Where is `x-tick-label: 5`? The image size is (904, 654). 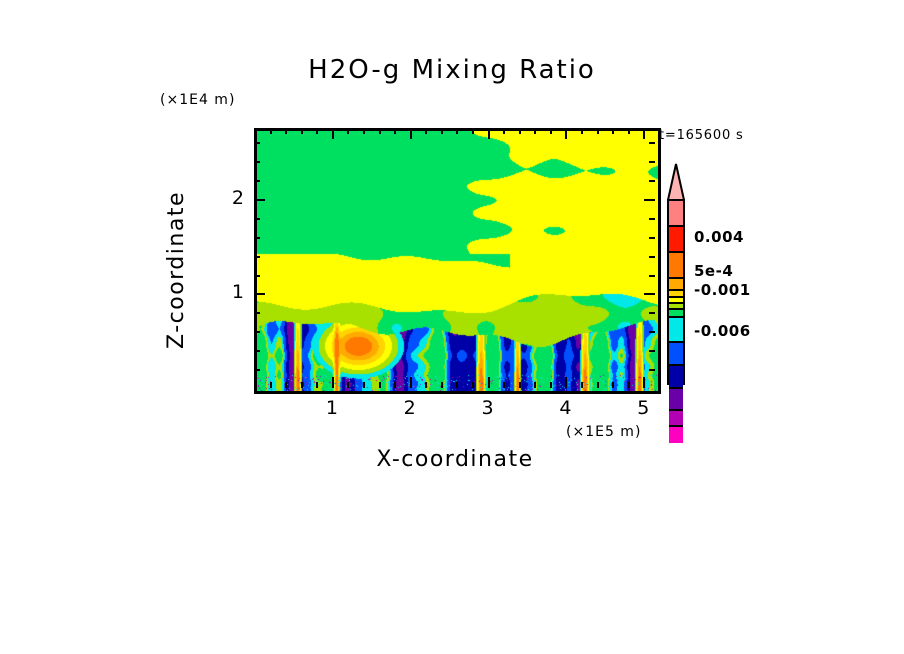 x-tick-label: 5 is located at coordinates (643, 408).